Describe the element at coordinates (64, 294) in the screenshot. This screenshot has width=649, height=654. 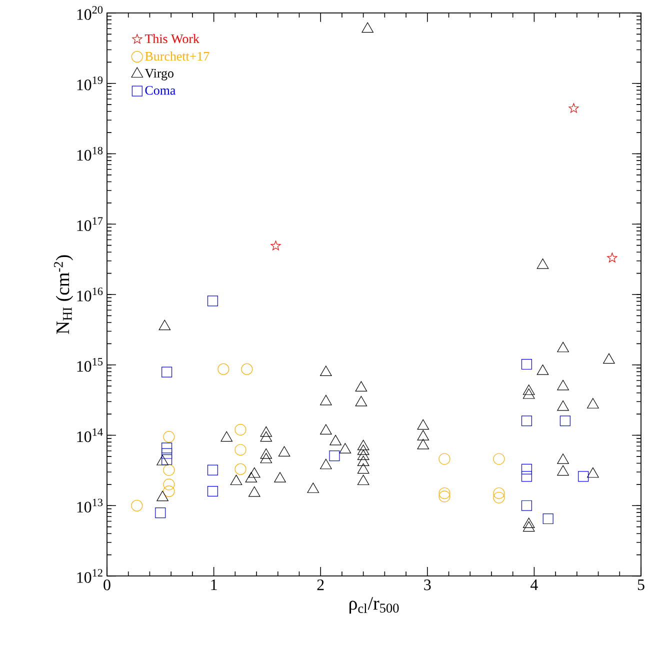
I see `y-axis-title: N$_{HI}$ (cm$^{-2}$)` at that location.